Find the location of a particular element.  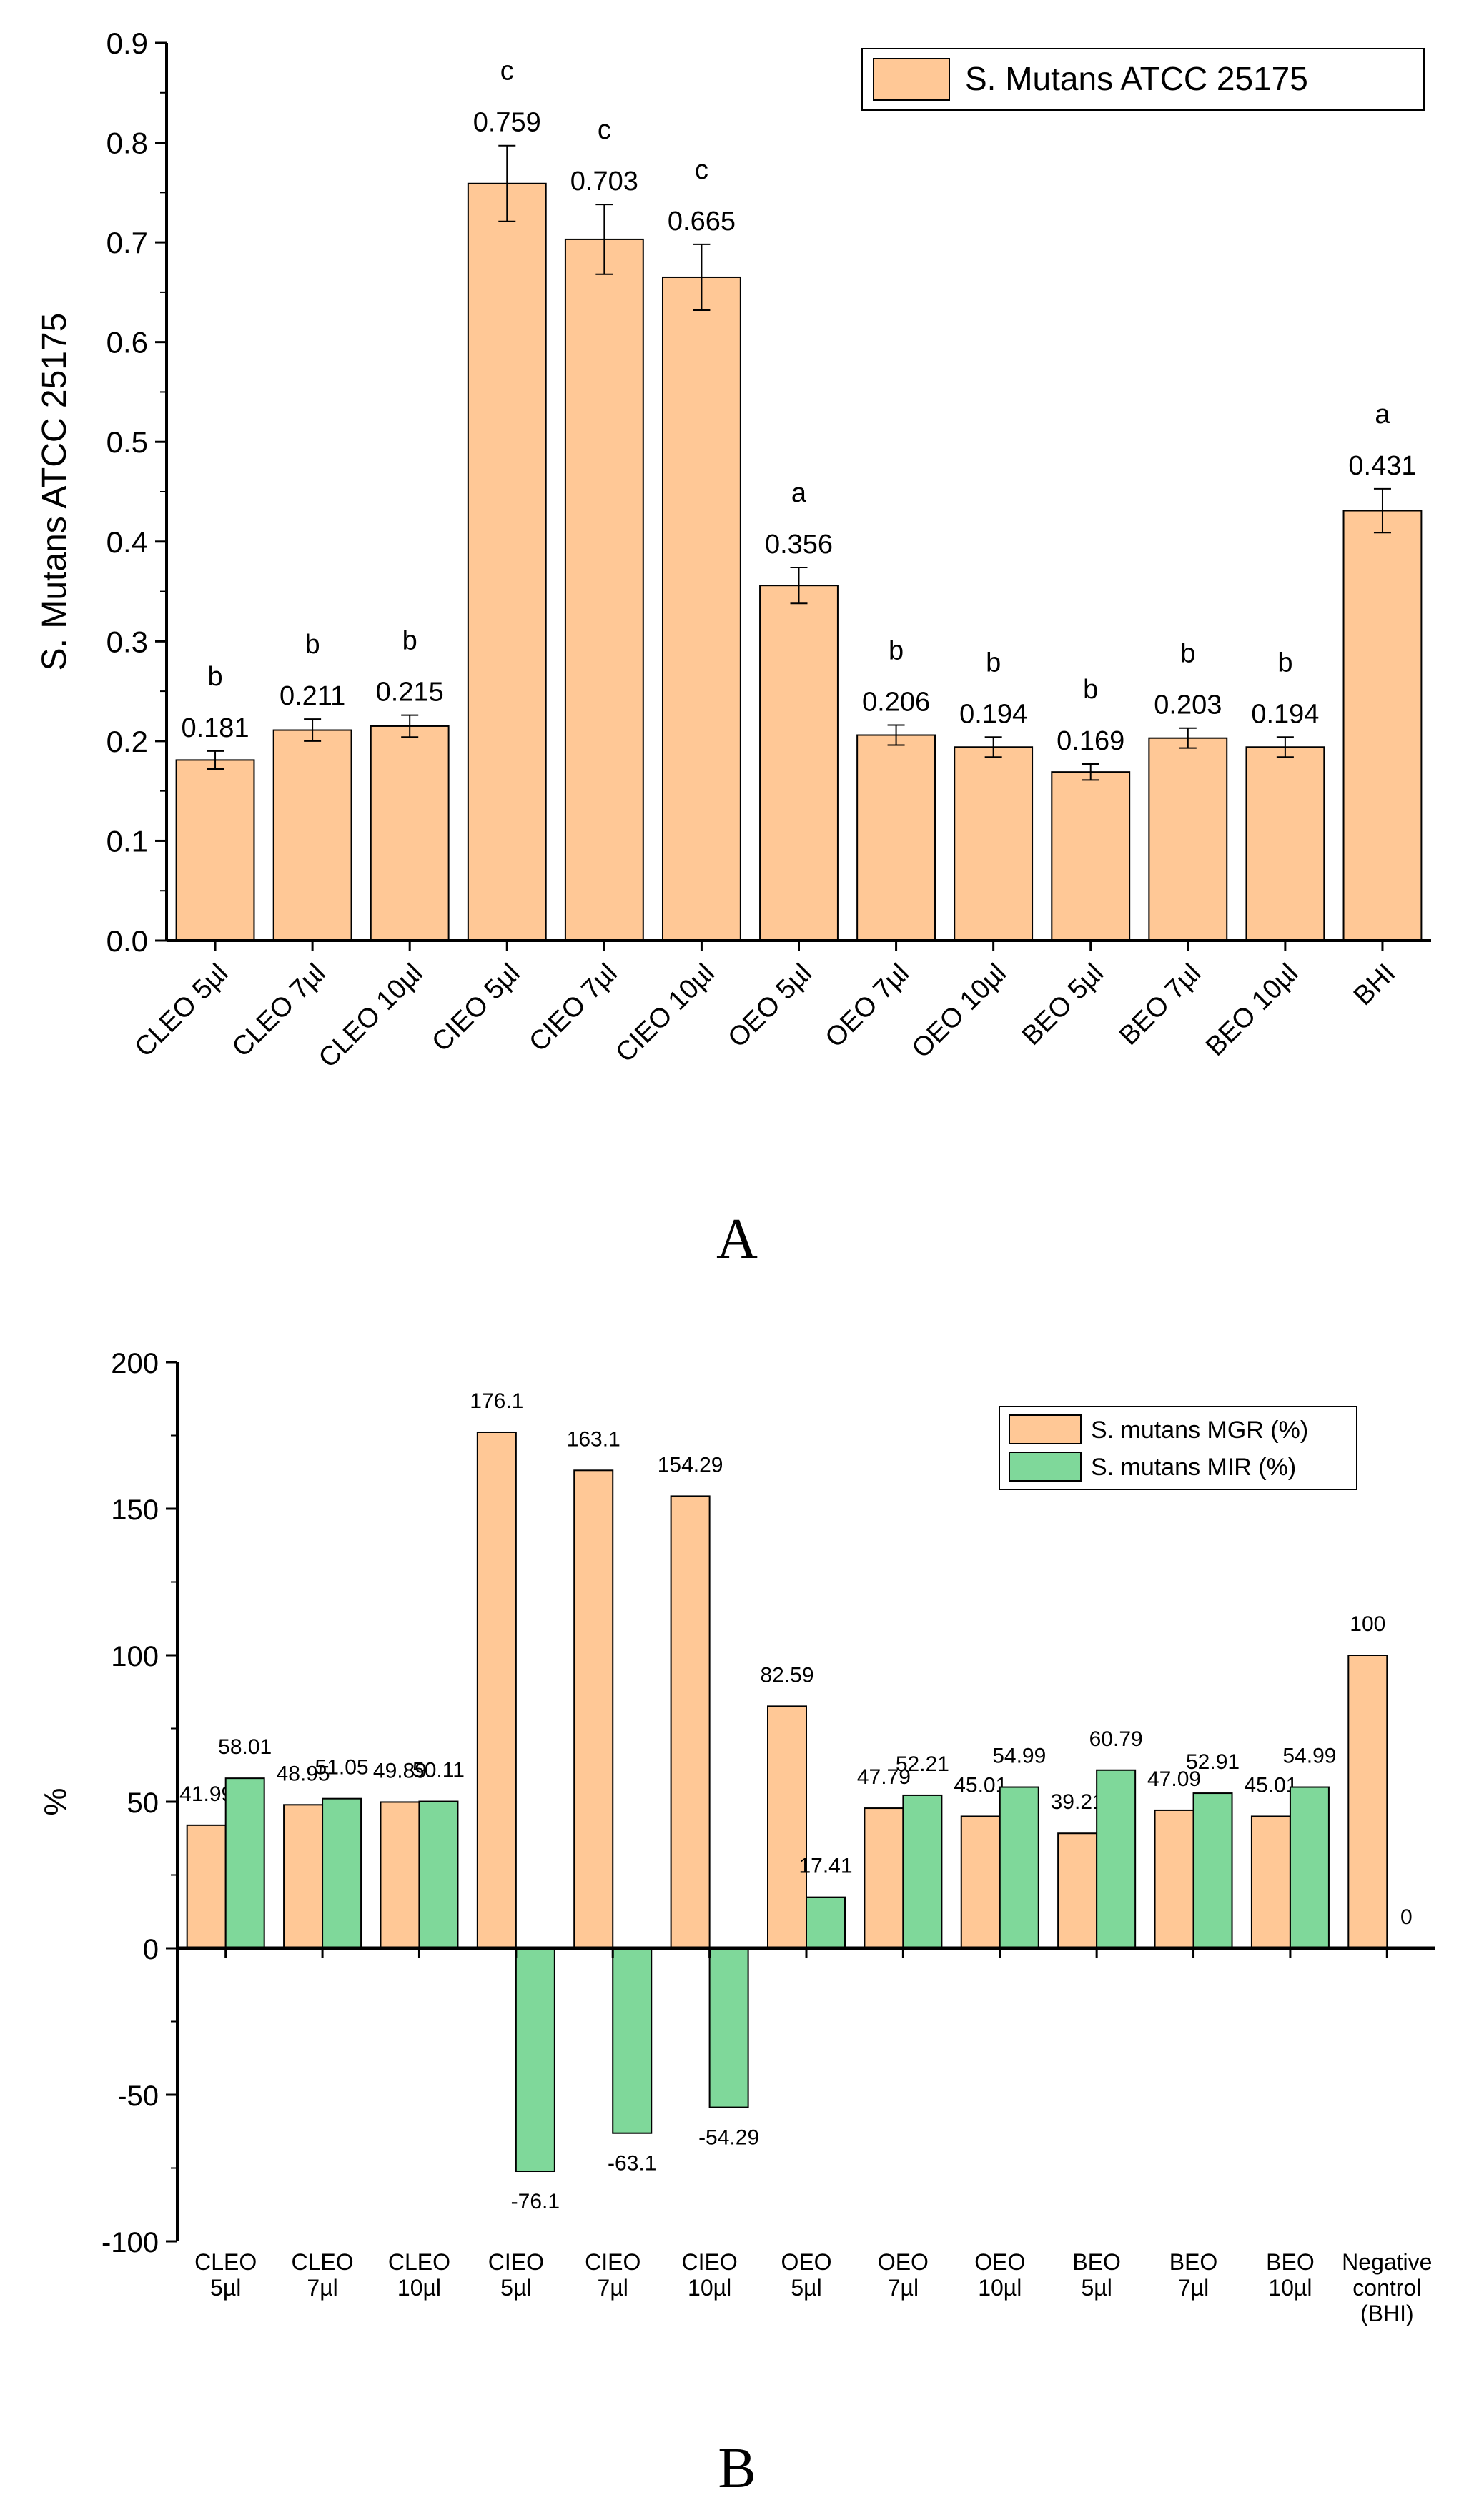

x-tick-label: BEO 10µl is located at coordinates (1252, 1010).